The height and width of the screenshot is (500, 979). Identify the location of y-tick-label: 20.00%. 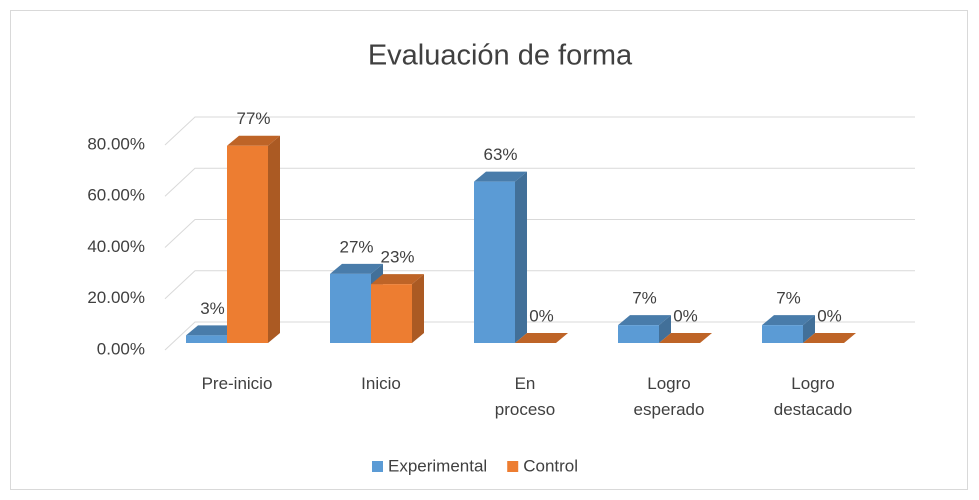
(116, 297).